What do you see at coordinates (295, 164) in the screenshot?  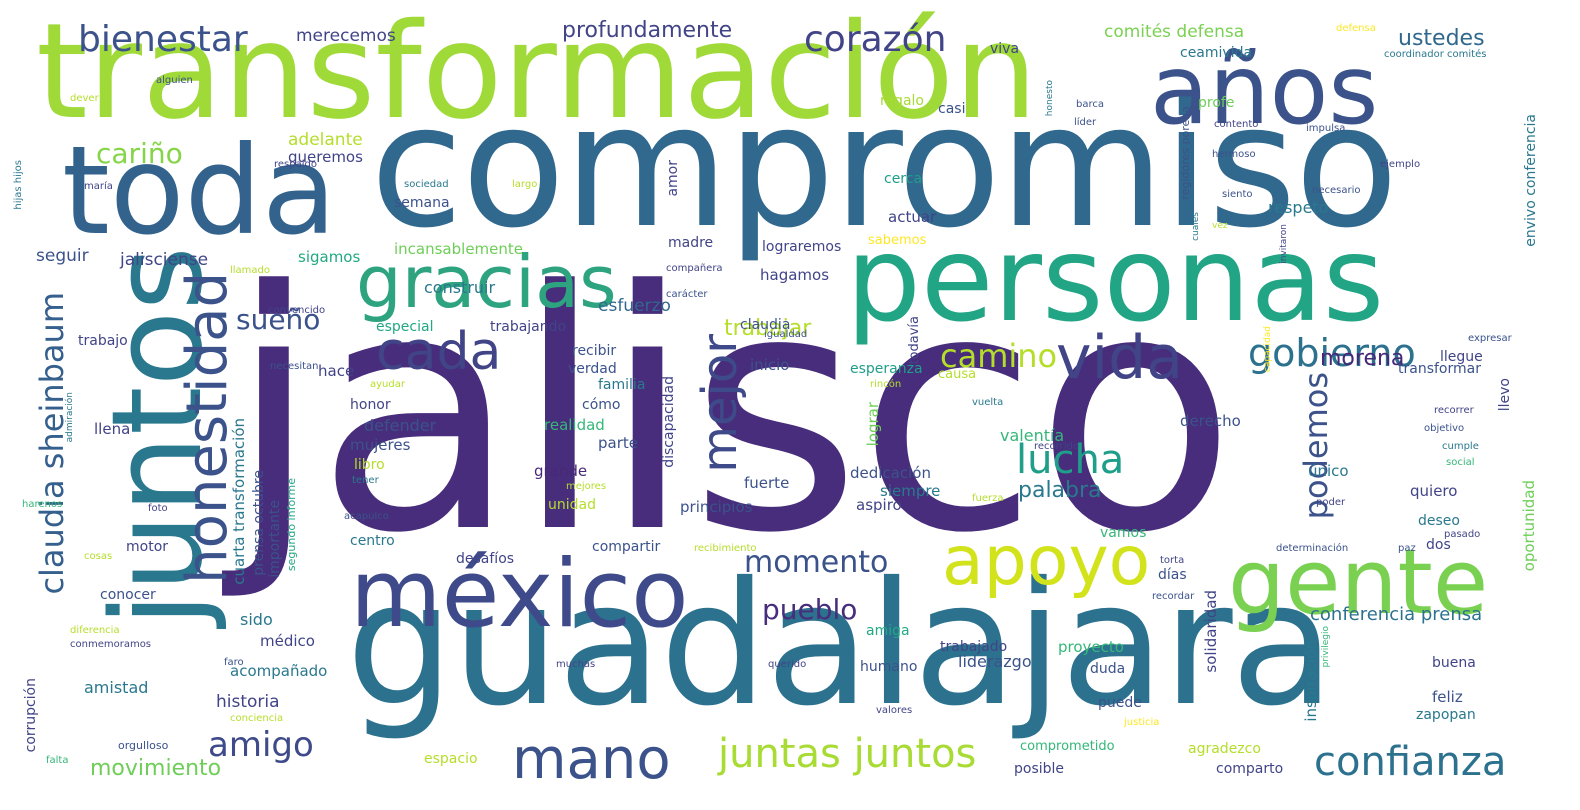 I see `word-respaldo: respaldo` at bounding box center [295, 164].